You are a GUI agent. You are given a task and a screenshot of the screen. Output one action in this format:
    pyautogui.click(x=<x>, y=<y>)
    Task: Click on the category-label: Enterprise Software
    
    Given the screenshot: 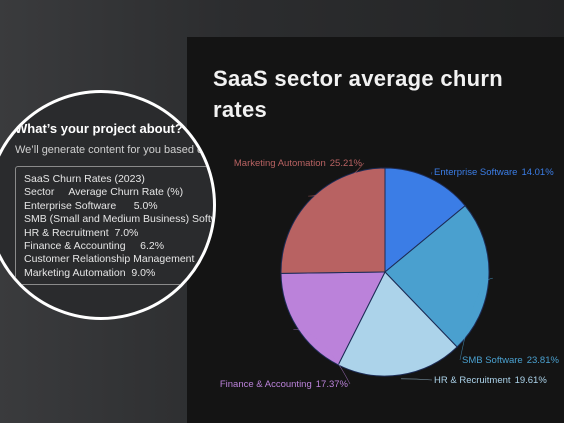 What is the action you would take?
    pyautogui.click(x=475, y=172)
    